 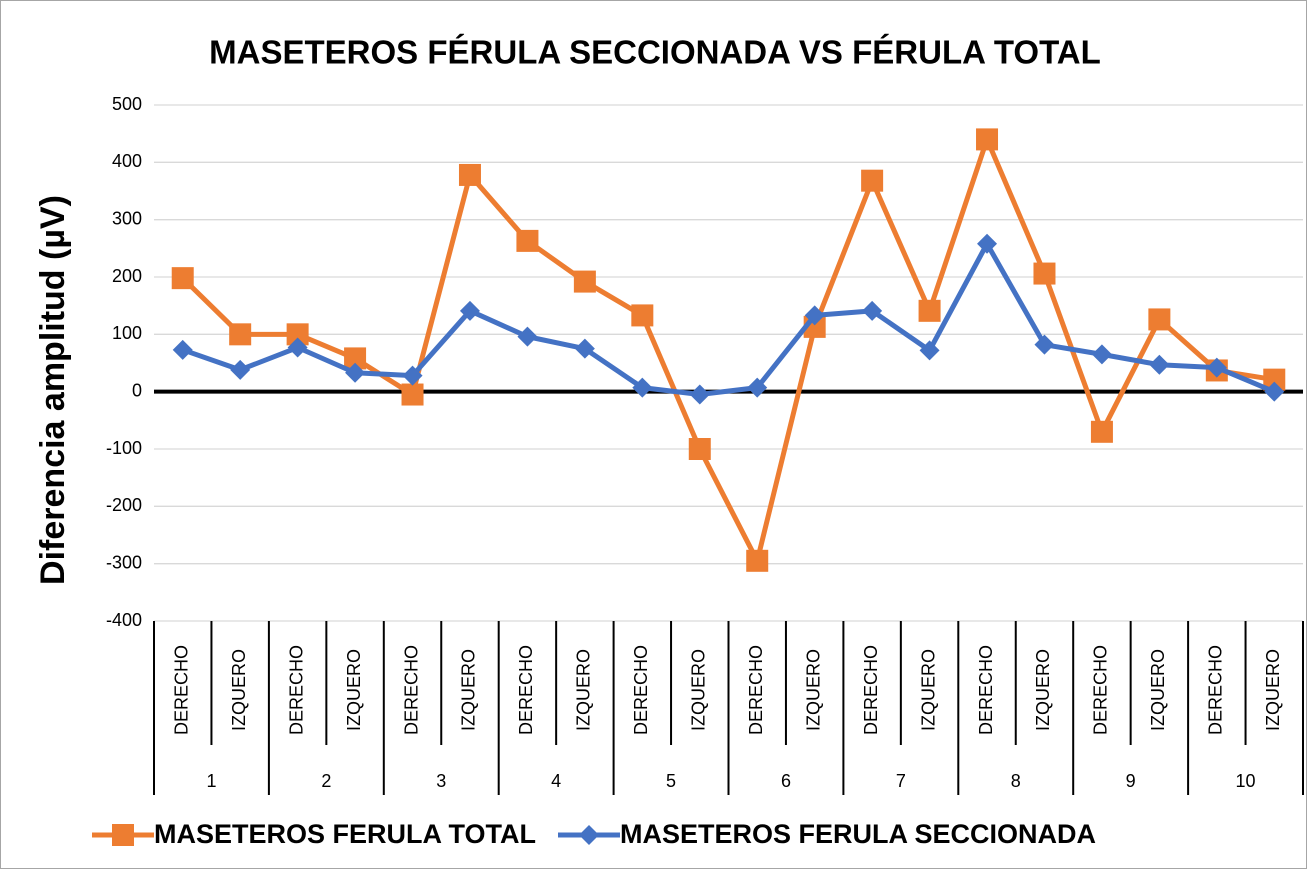 What do you see at coordinates (1131, 781) in the screenshot?
I see `x-group-label: 9` at bounding box center [1131, 781].